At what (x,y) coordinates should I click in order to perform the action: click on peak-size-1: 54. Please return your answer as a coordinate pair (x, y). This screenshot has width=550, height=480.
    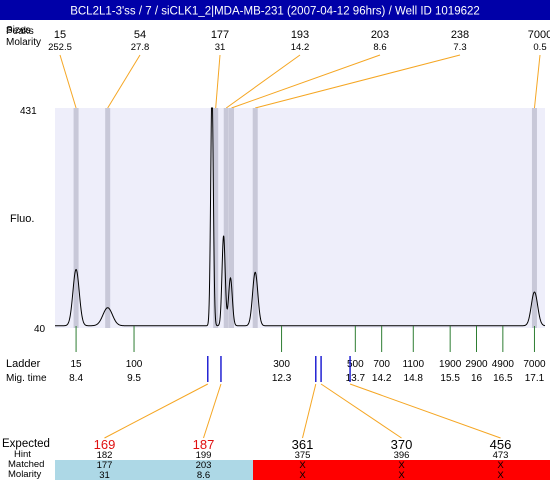
    Looking at the image, I should click on (140, 35).